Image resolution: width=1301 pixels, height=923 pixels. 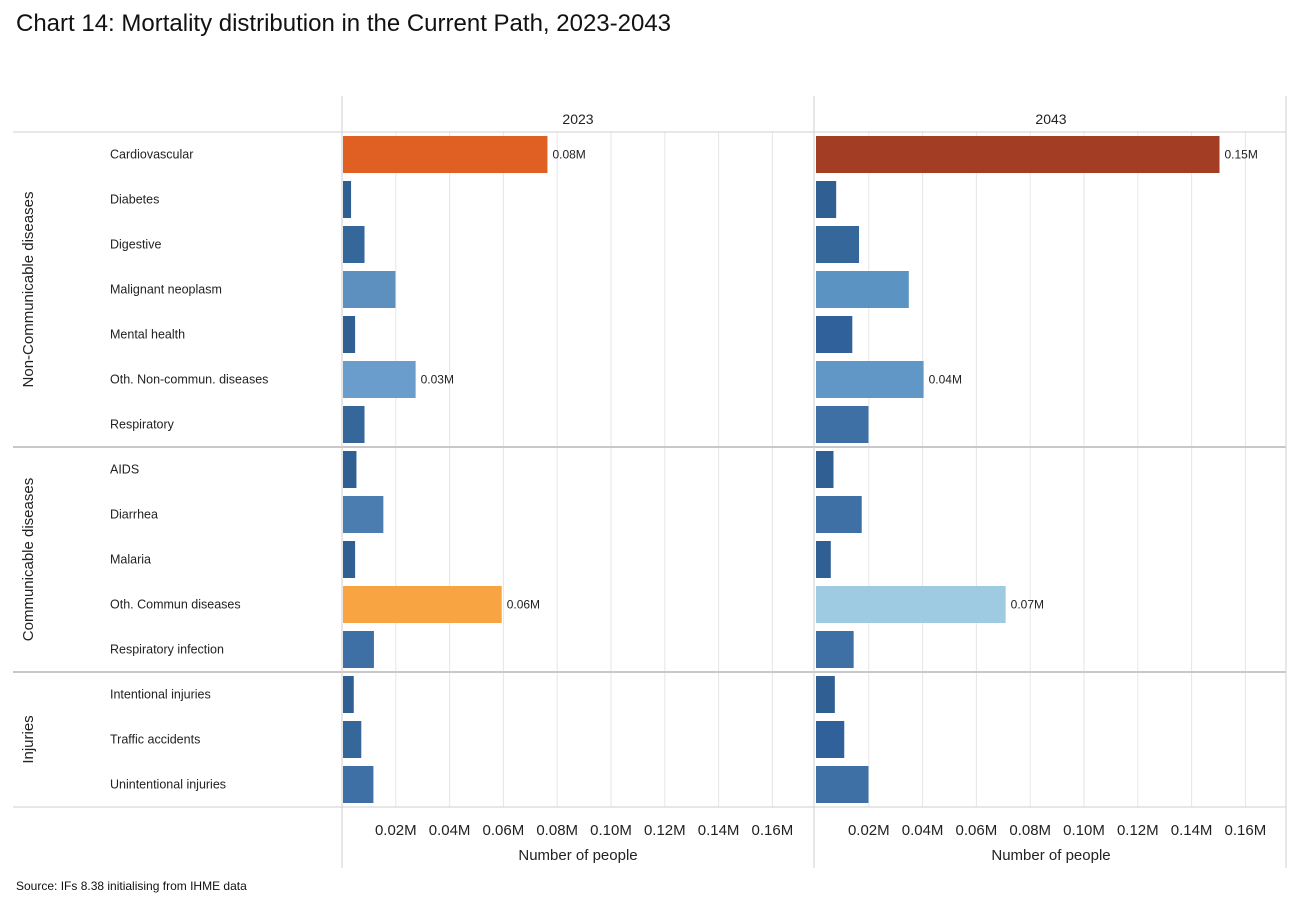 I want to click on x-tick-label-2023-1: 0.04M, so click(x=450, y=830).